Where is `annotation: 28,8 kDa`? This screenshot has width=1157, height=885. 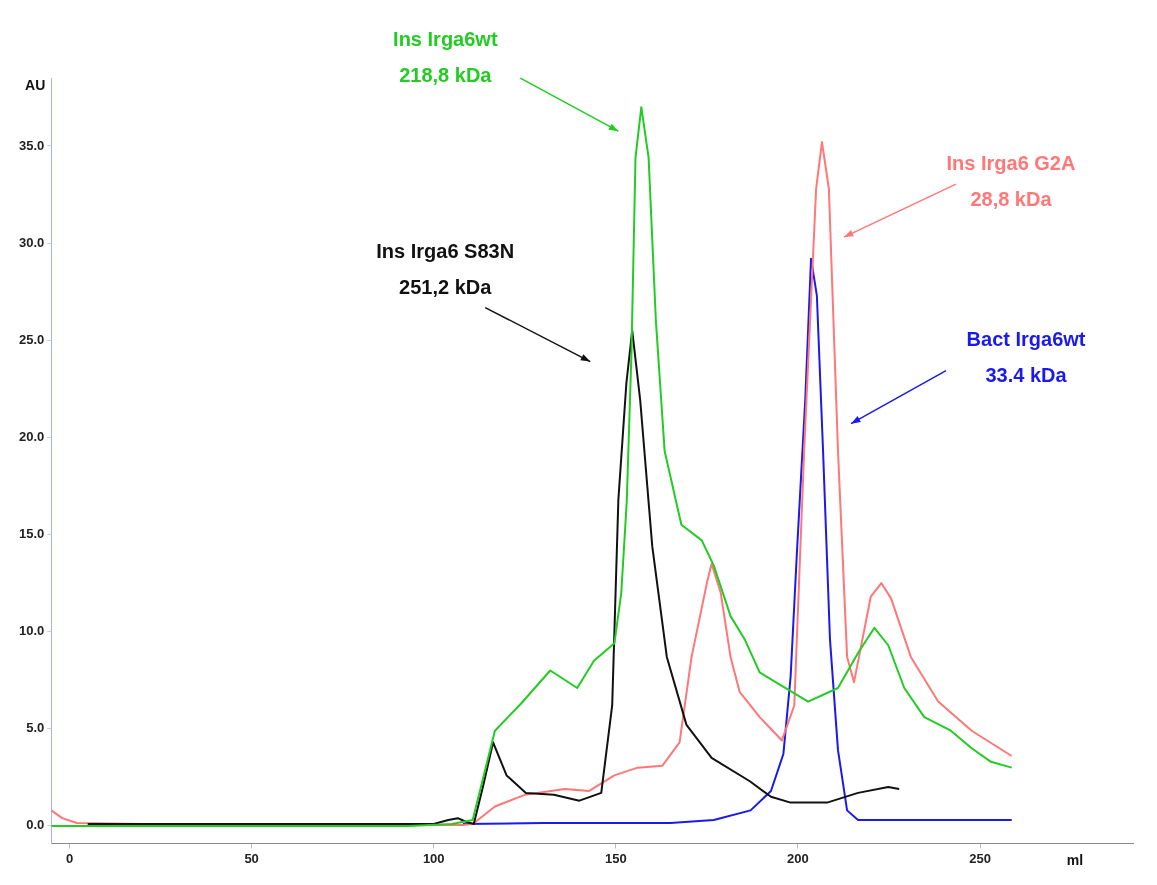
annotation: 28,8 kDa is located at coordinates (1011, 198).